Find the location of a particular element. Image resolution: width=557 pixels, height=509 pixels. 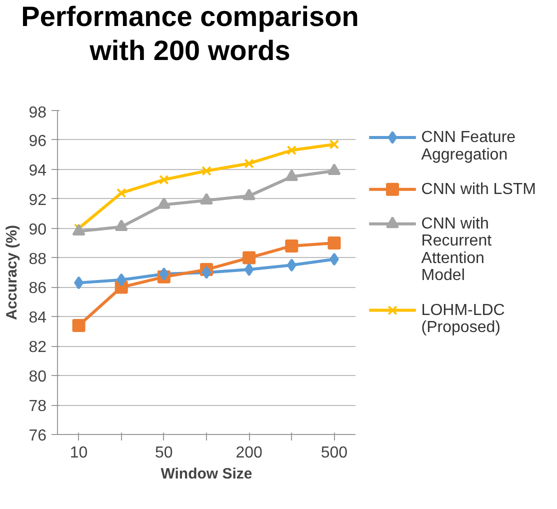

y-tick-label: 90 is located at coordinates (37, 229).